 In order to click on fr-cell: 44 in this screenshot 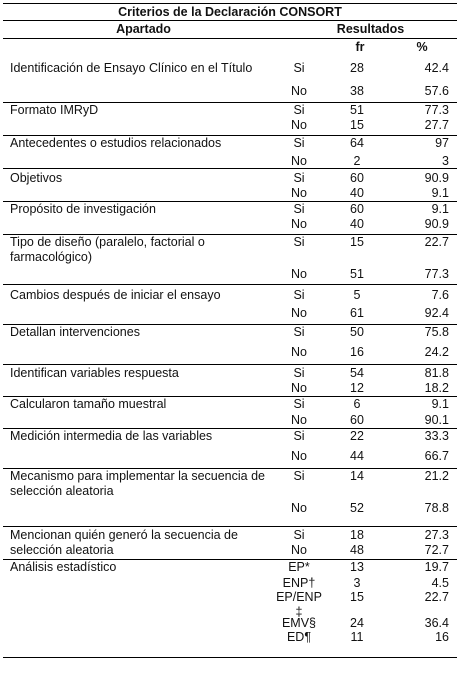, I will do `click(357, 456)`.